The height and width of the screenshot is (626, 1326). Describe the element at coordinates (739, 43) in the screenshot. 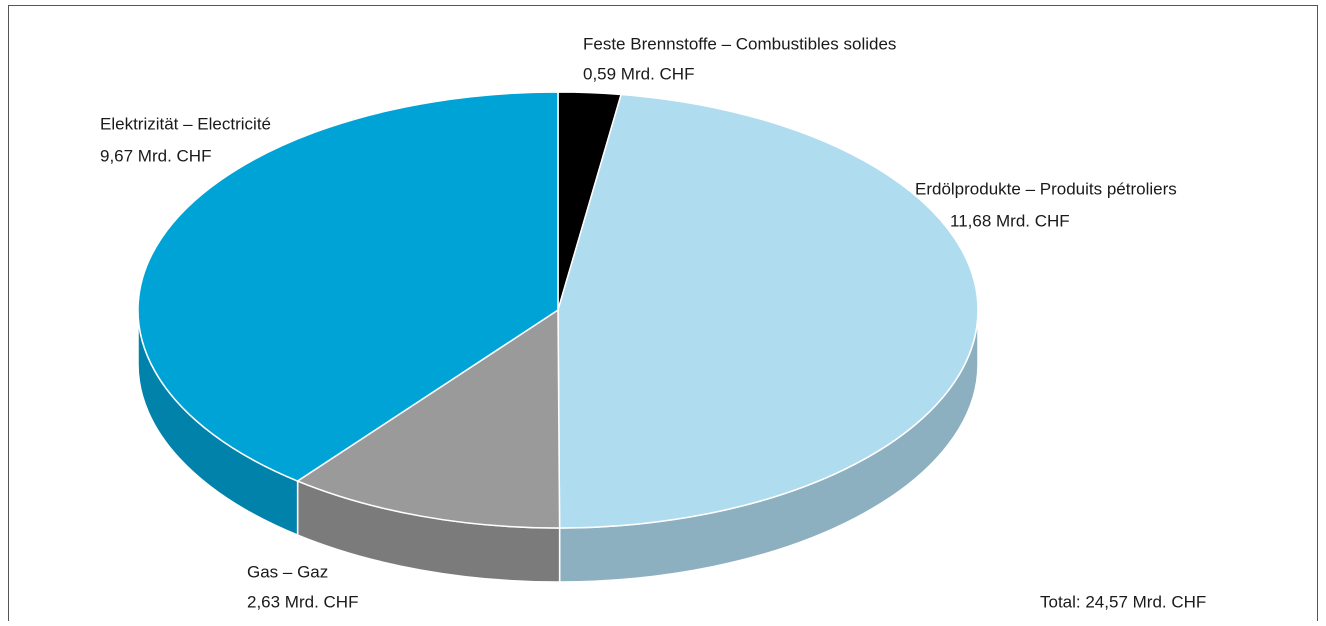

I see `slice-label: Feste Brennstoffe – Combustibles solides` at that location.